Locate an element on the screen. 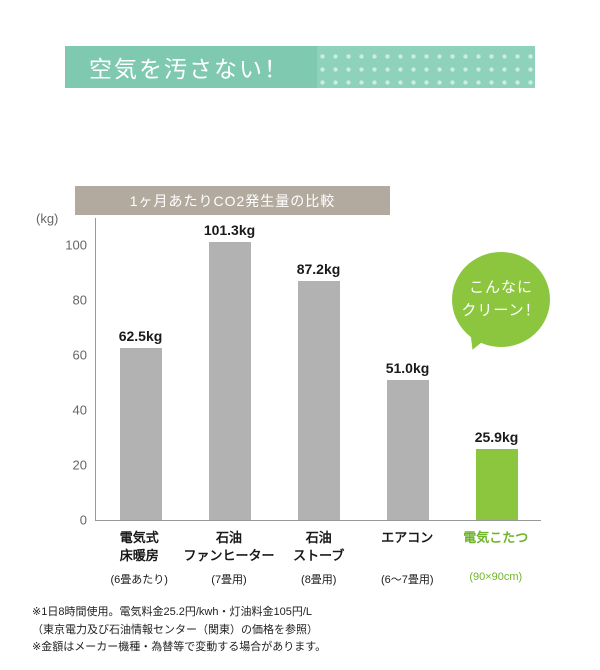 The width and height of the screenshot is (600, 670). bar-column: 101.3kg is located at coordinates (229, 369).